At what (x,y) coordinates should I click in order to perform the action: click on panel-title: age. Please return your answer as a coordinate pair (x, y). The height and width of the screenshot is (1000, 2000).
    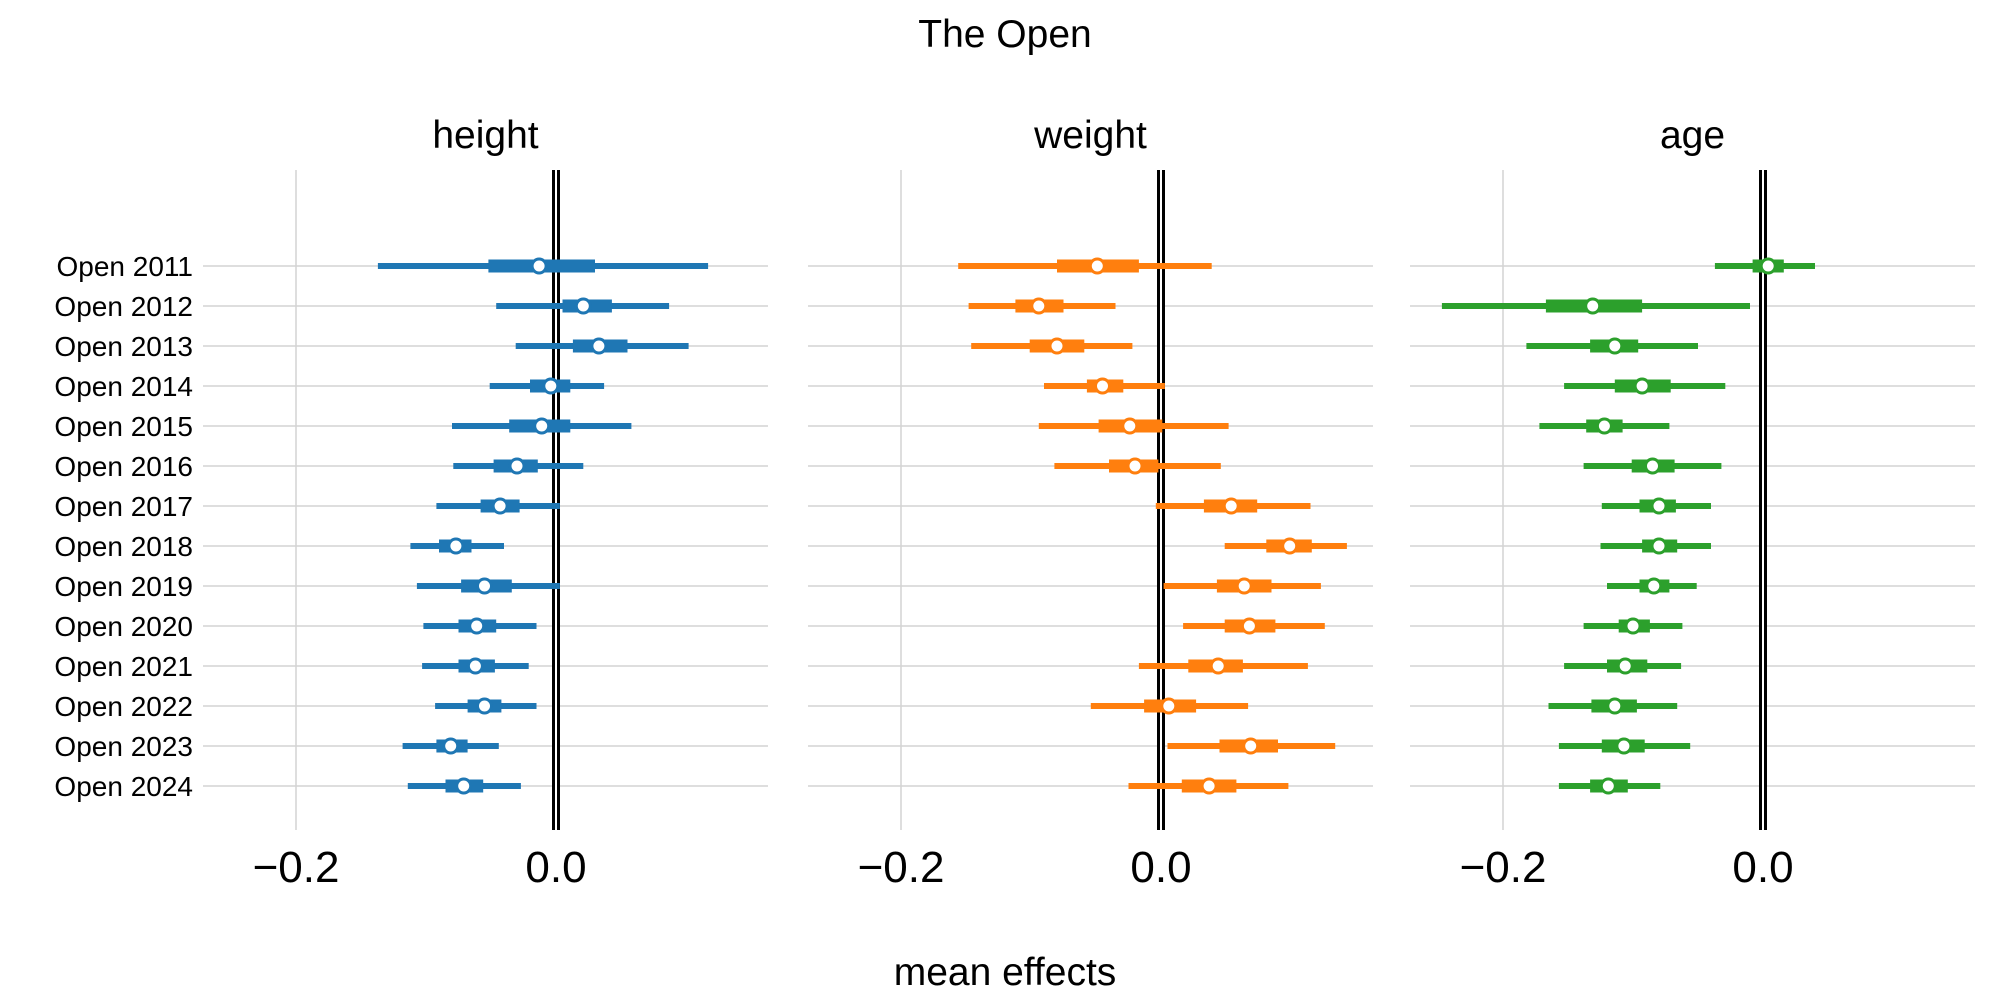
    Looking at the image, I should click on (1692, 135).